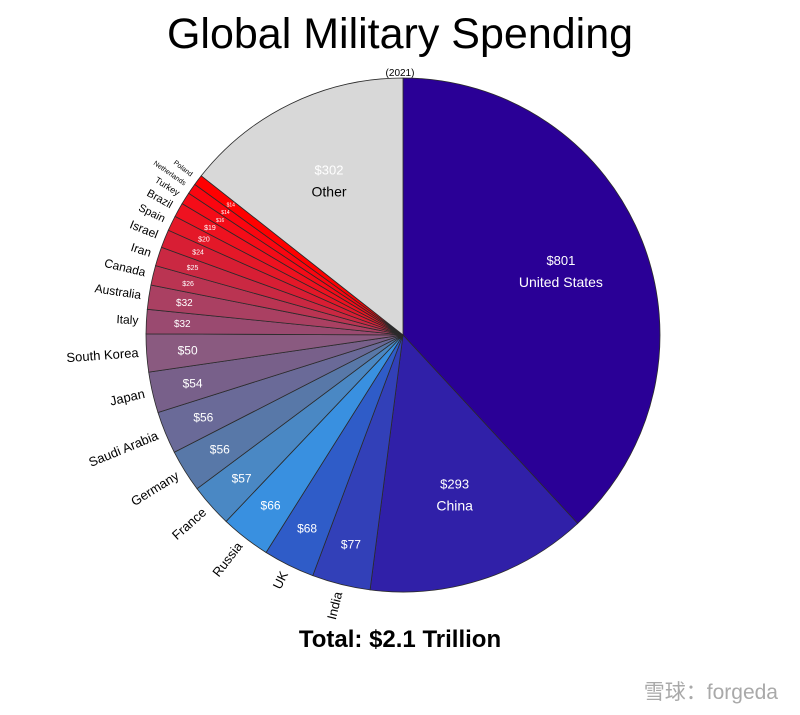 The width and height of the screenshot is (800, 715). I want to click on slice-value-france: $57, so click(242, 479).